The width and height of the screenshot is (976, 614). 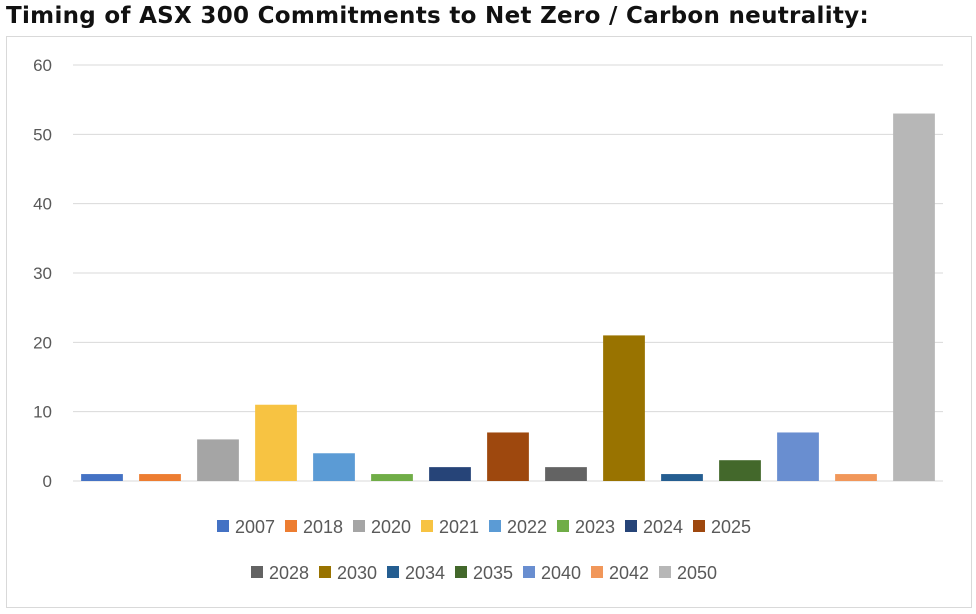 I want to click on y-tick-label: 0, so click(x=47, y=481).